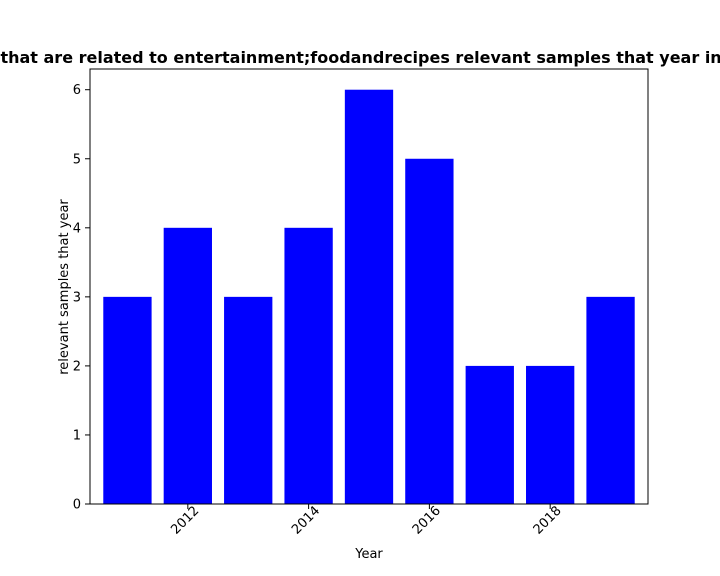  Describe the element at coordinates (127, 400) in the screenshot. I see `bar-2011` at that location.